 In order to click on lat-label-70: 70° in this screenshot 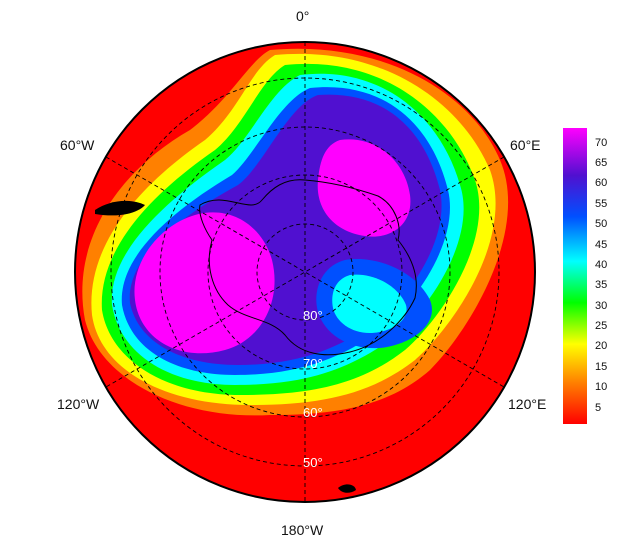, I will do `click(313, 363)`.